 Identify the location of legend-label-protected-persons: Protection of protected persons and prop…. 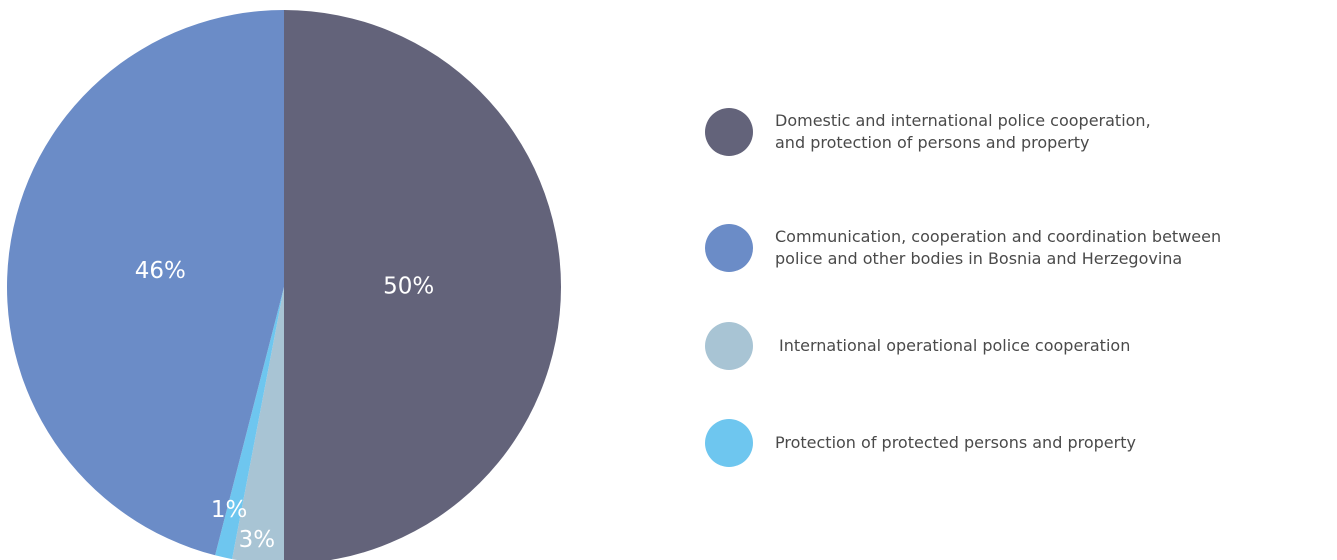
(955, 442).